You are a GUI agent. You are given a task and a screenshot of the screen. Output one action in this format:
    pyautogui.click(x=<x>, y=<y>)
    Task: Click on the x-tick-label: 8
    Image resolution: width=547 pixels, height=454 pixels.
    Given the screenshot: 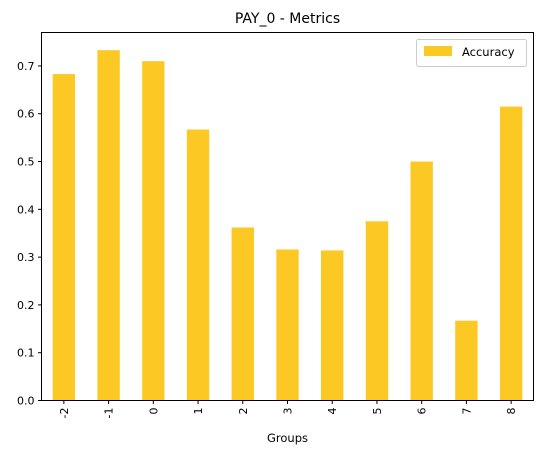 What is the action you would take?
    pyautogui.click(x=511, y=411)
    